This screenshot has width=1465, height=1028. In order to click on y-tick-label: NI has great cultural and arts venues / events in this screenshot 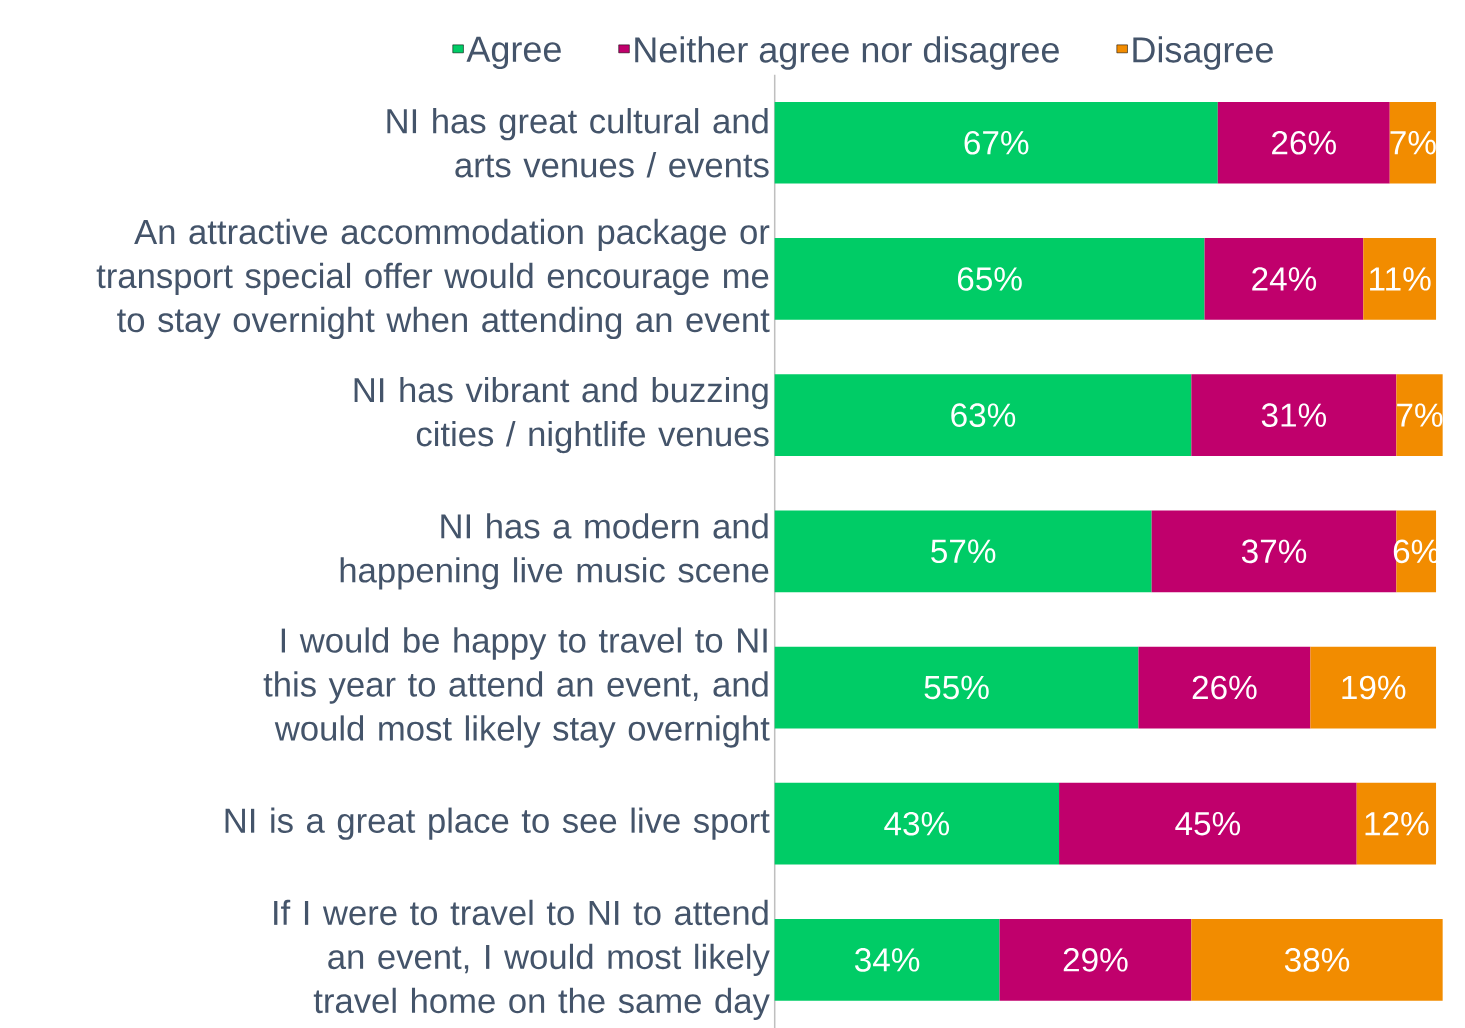, I will do `click(578, 143)`.